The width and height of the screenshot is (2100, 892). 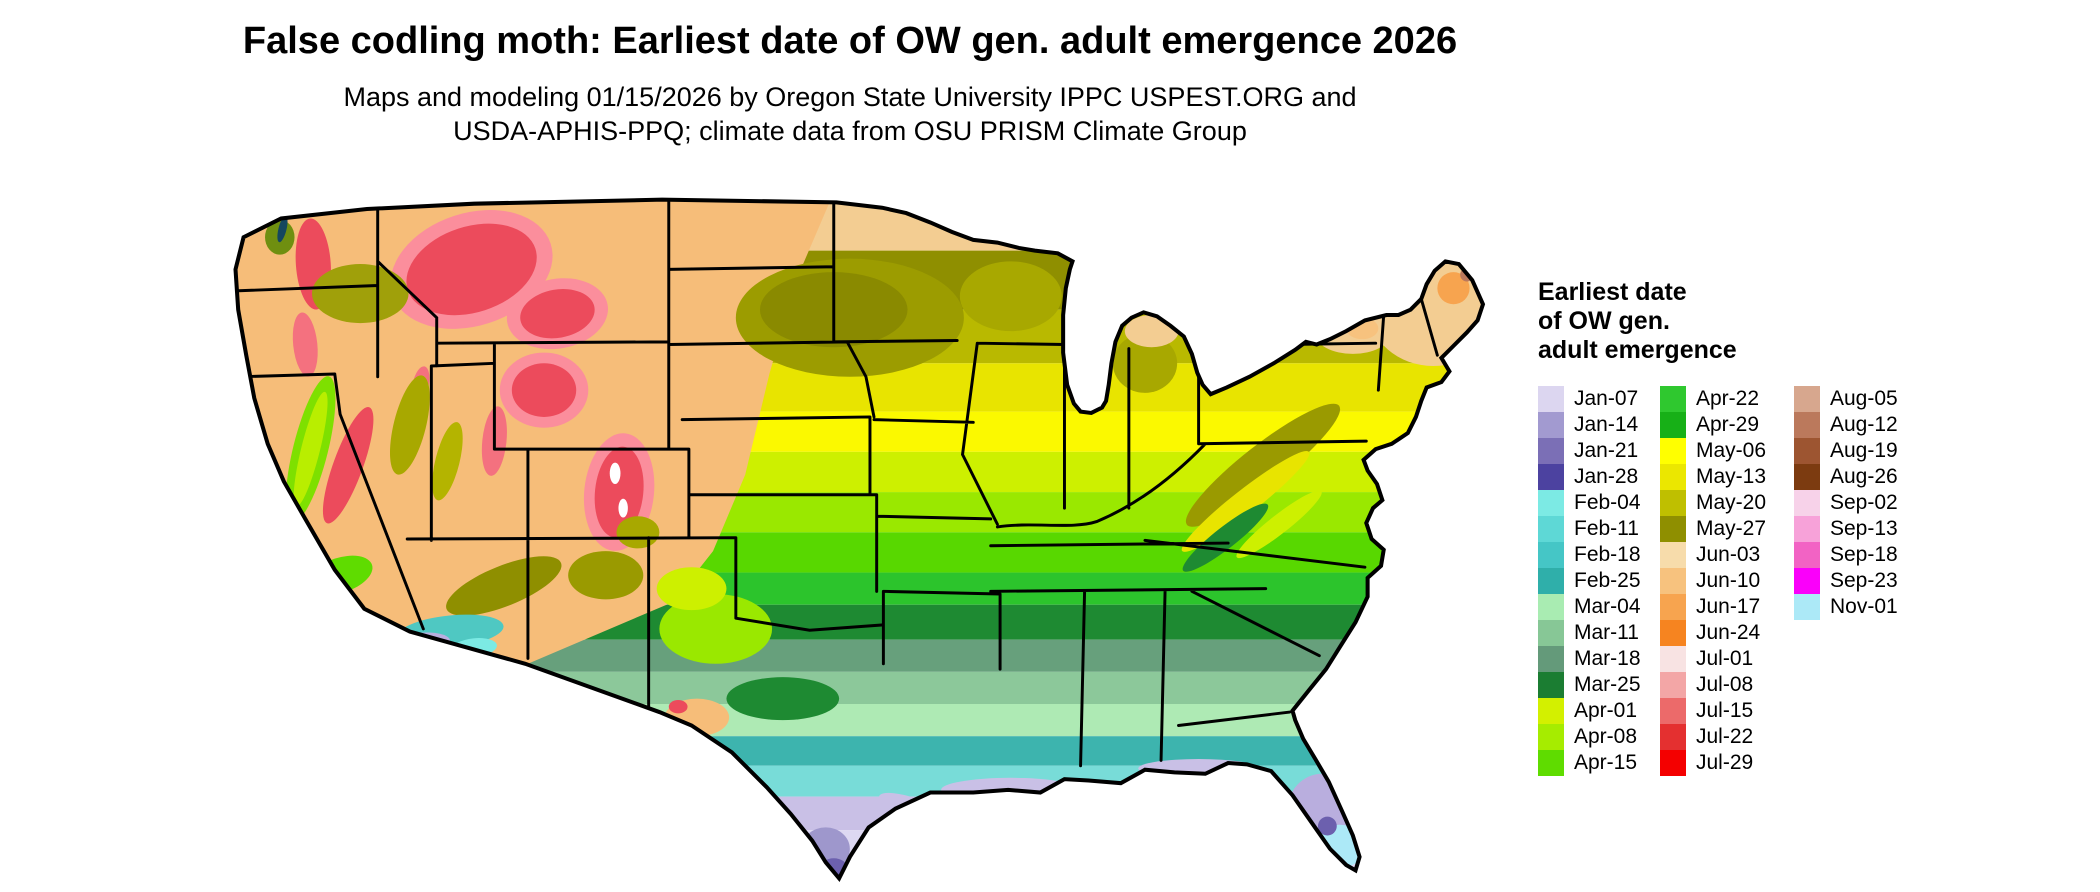 I want to click on legend-label: Apr-01, so click(x=1606, y=710).